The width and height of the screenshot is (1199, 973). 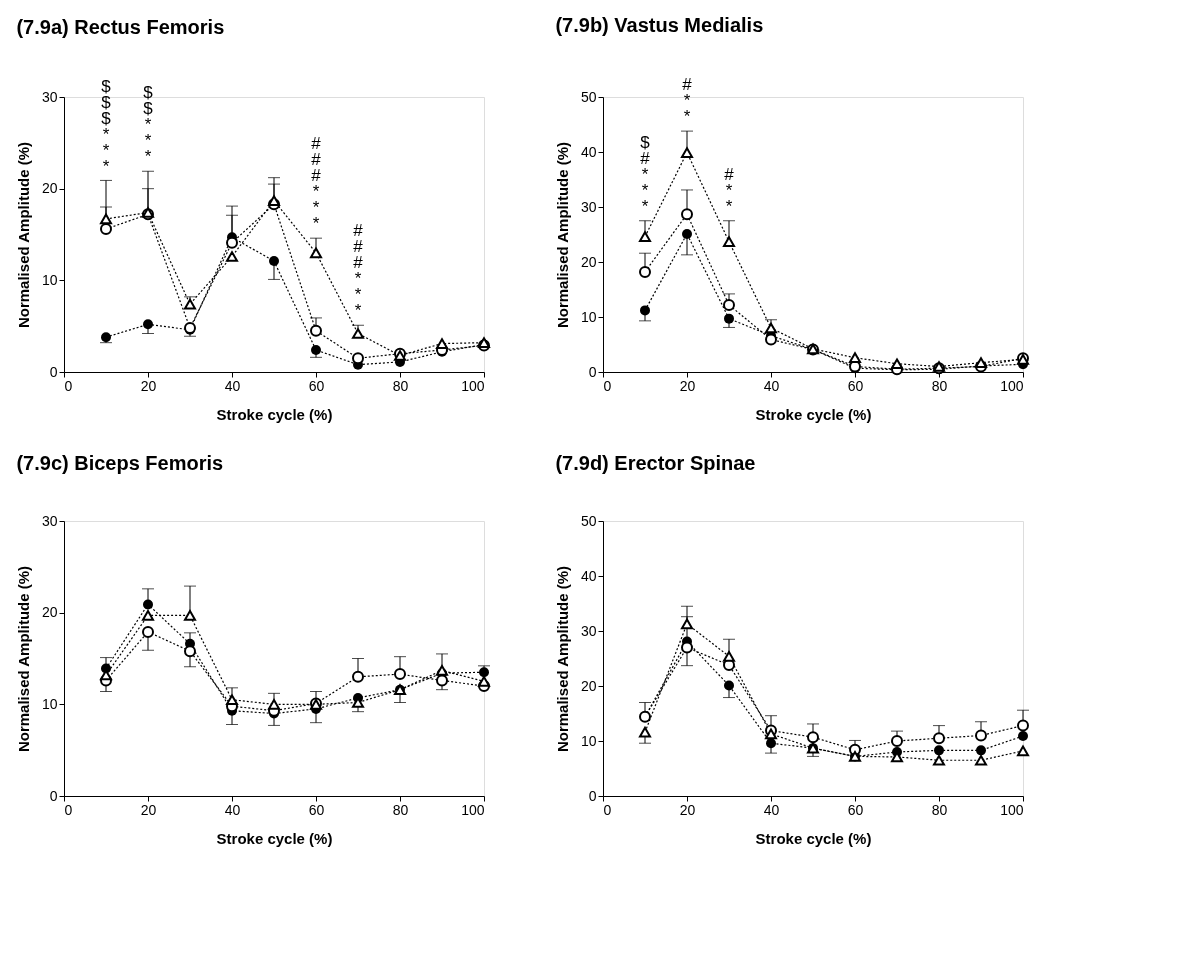 What do you see at coordinates (120, 26) in the screenshot?
I see `chart-title: (7.9a) Rectus Femoris` at bounding box center [120, 26].